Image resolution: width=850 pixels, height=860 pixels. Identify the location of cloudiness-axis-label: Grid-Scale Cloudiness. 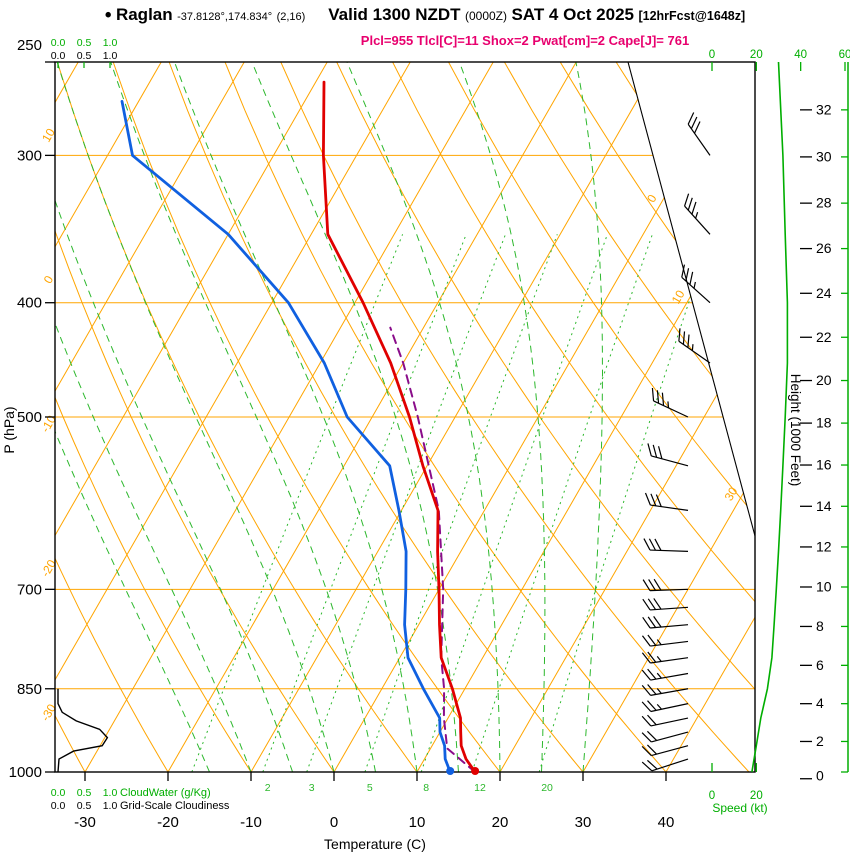
(175, 806).